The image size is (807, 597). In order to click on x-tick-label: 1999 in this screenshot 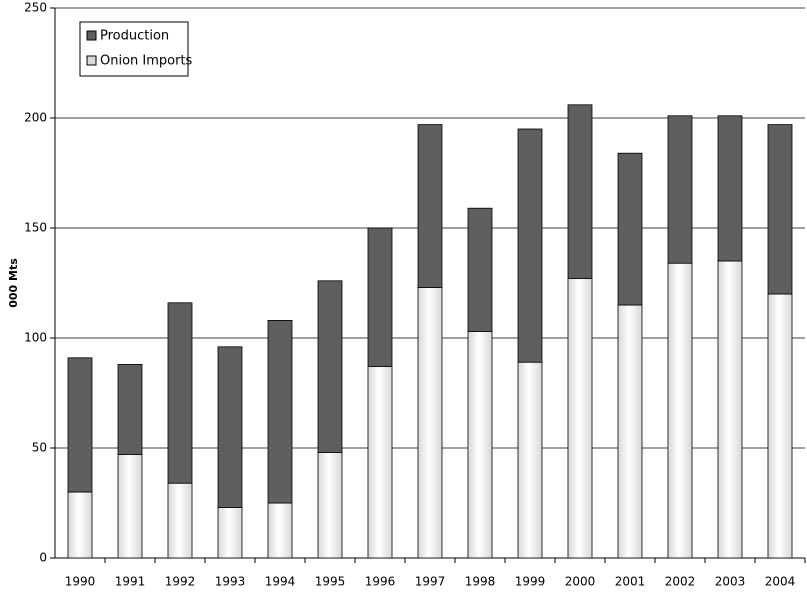, I will do `click(530, 582)`.